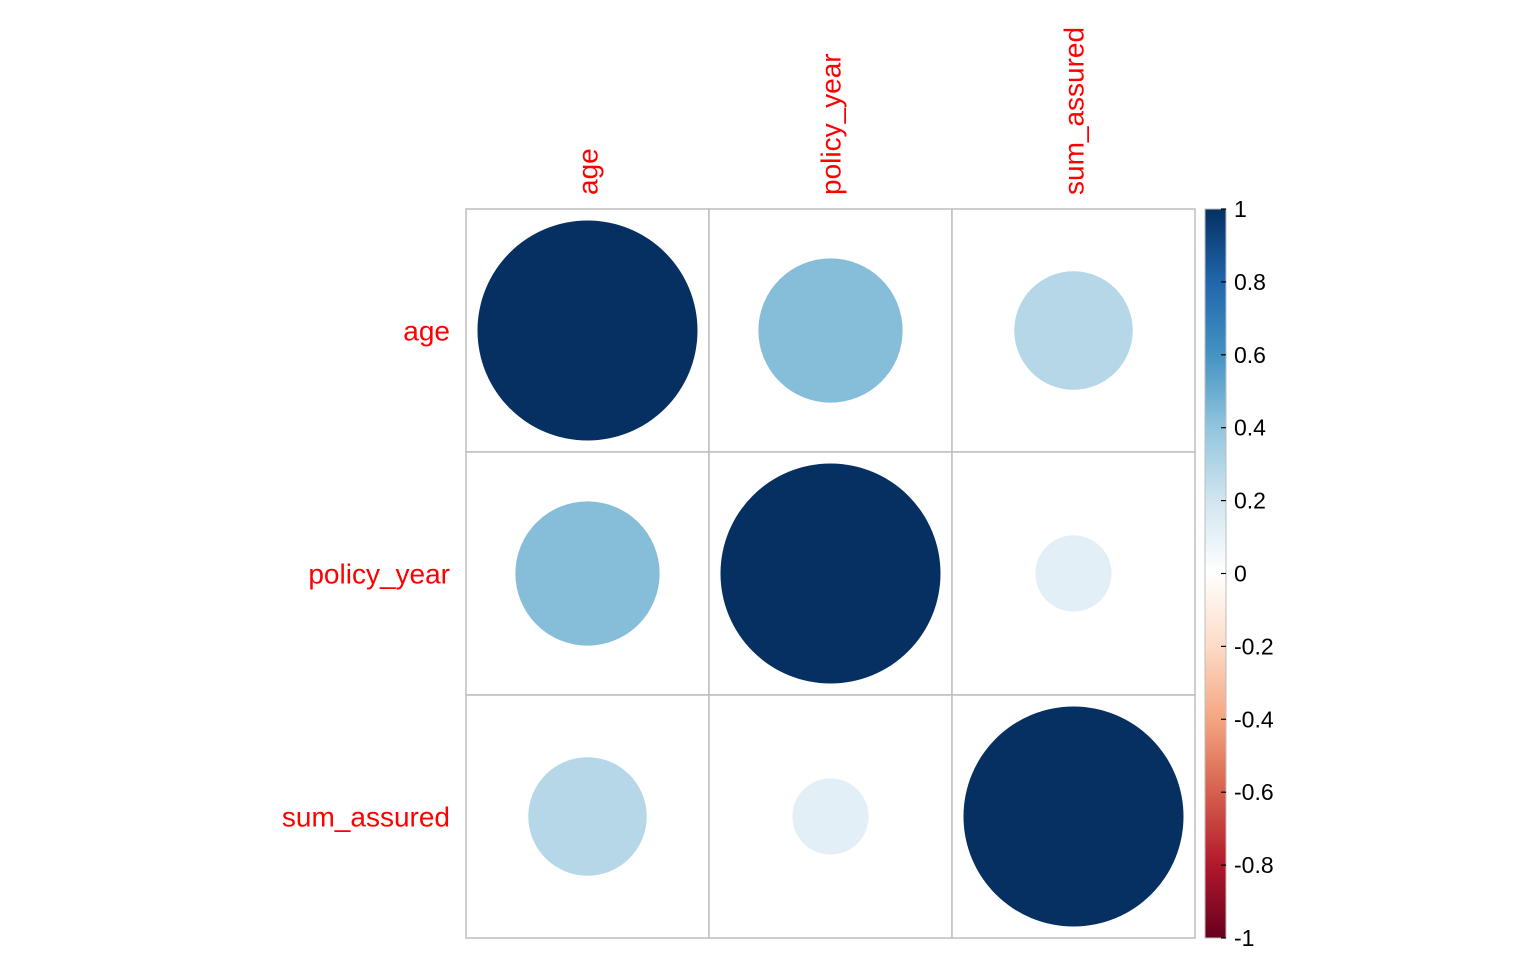 The height and width of the screenshot is (965, 1536). I want to click on colorbar-tick-label: 0, so click(1240, 574).